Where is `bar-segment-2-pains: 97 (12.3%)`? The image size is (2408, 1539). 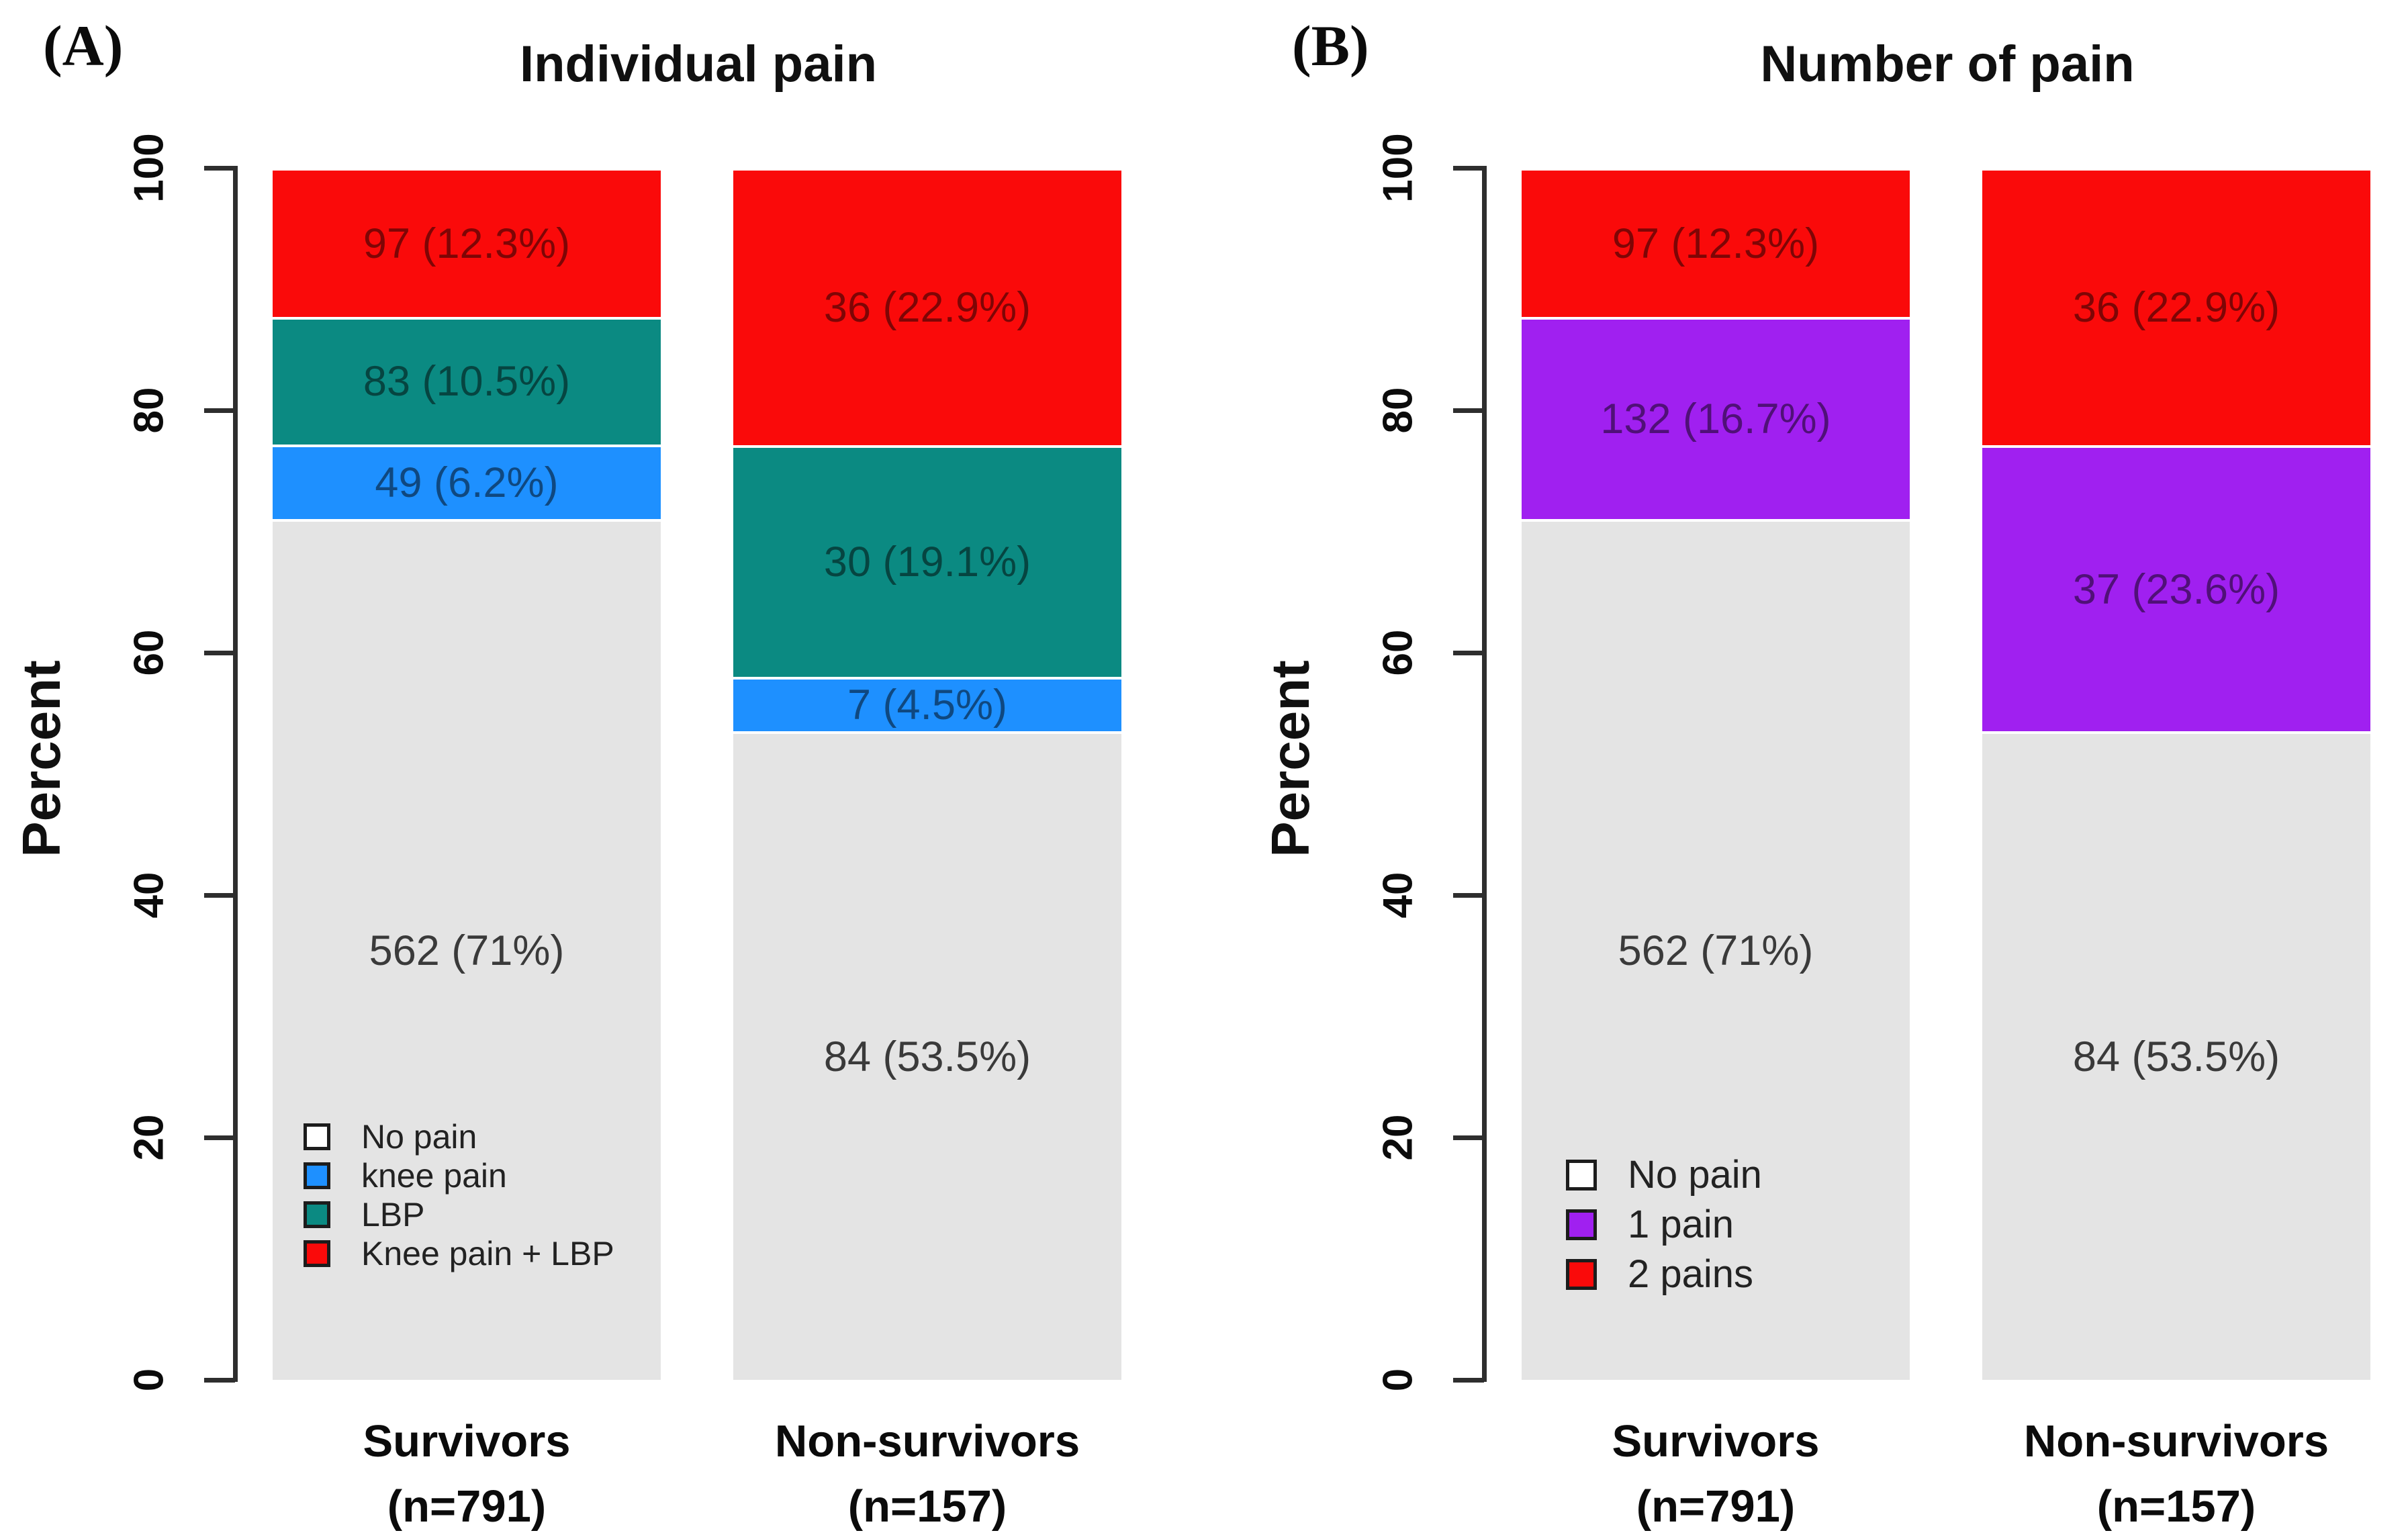 bar-segment-2-pains: 97 (12.3%) is located at coordinates (1716, 242).